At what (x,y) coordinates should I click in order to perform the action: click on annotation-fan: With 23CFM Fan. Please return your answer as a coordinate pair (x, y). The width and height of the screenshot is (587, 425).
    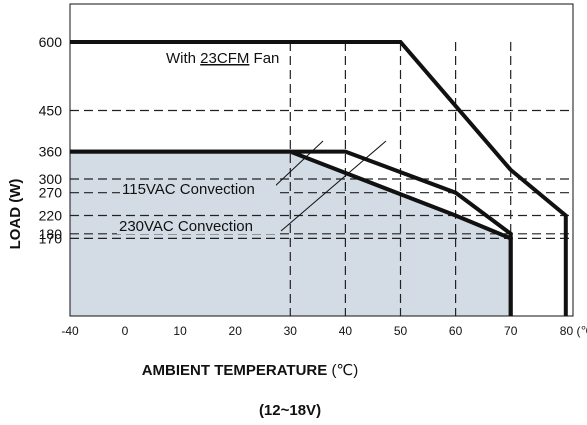
    Looking at the image, I should click on (222, 58).